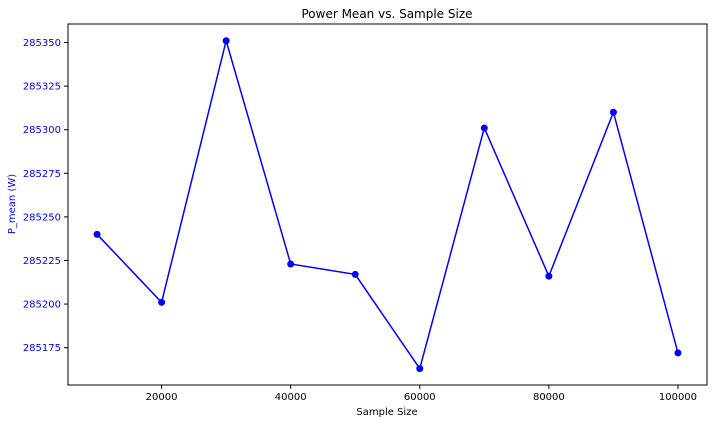  Describe the element at coordinates (42, 261) in the screenshot. I see `y-tick-label: 285225` at that location.